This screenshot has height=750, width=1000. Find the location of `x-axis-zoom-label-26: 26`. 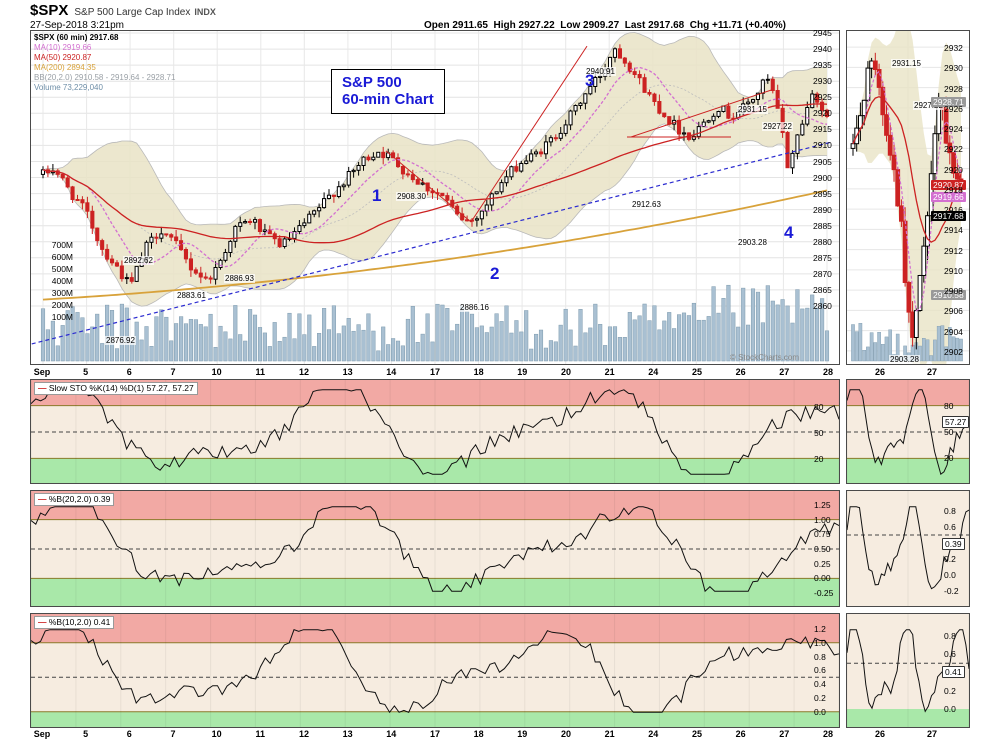

x-axis-zoom-label-26: 26 is located at coordinates (880, 372).